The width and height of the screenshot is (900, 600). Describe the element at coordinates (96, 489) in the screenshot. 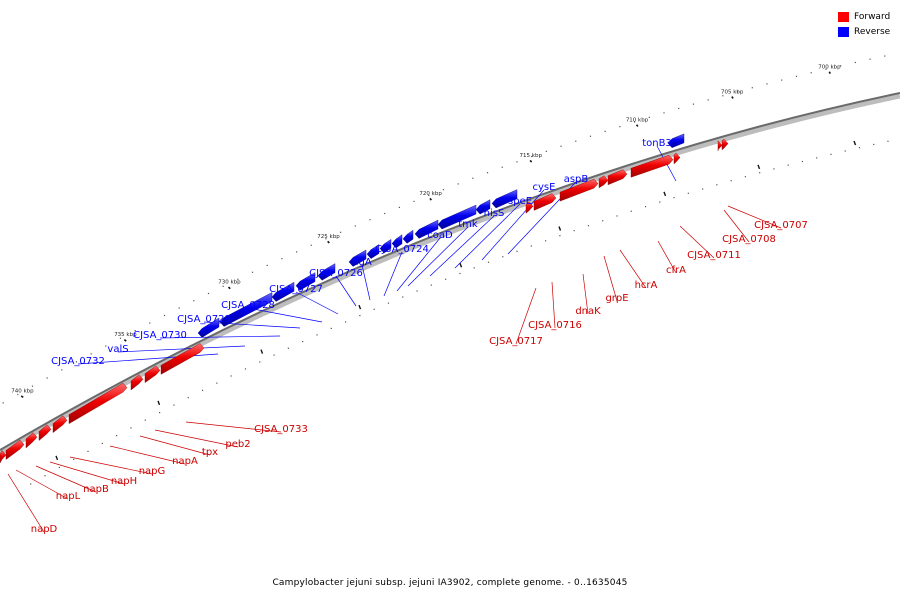

I see `forward-gene-label: napB` at that location.